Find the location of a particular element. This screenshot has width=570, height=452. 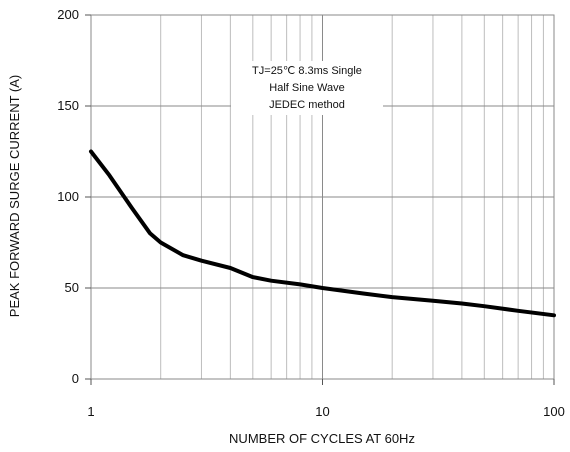

y-tick-label: 0 is located at coordinates (75, 378).